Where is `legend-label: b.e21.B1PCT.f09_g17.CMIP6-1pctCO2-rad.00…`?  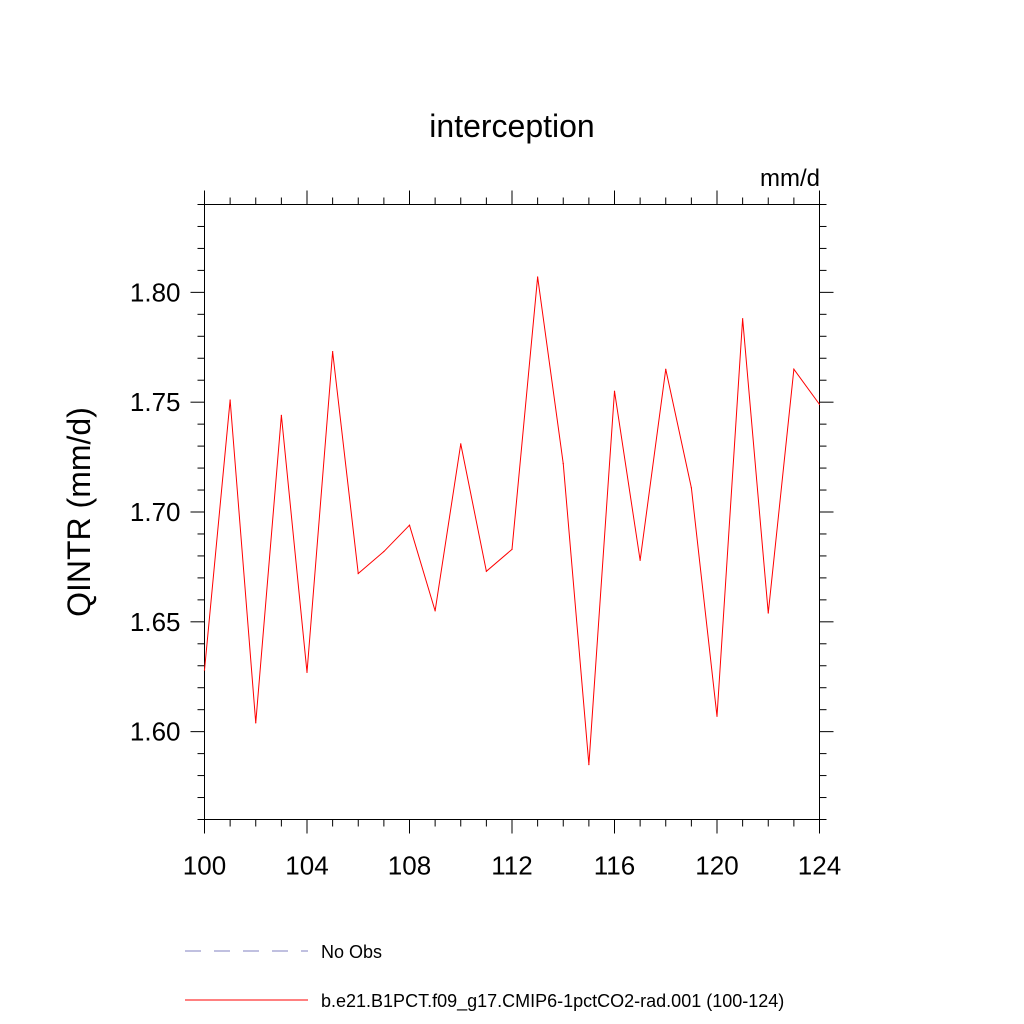 legend-label: b.e21.B1PCT.f09_g17.CMIP6-1pctCO2-rad.00… is located at coordinates (552, 1001).